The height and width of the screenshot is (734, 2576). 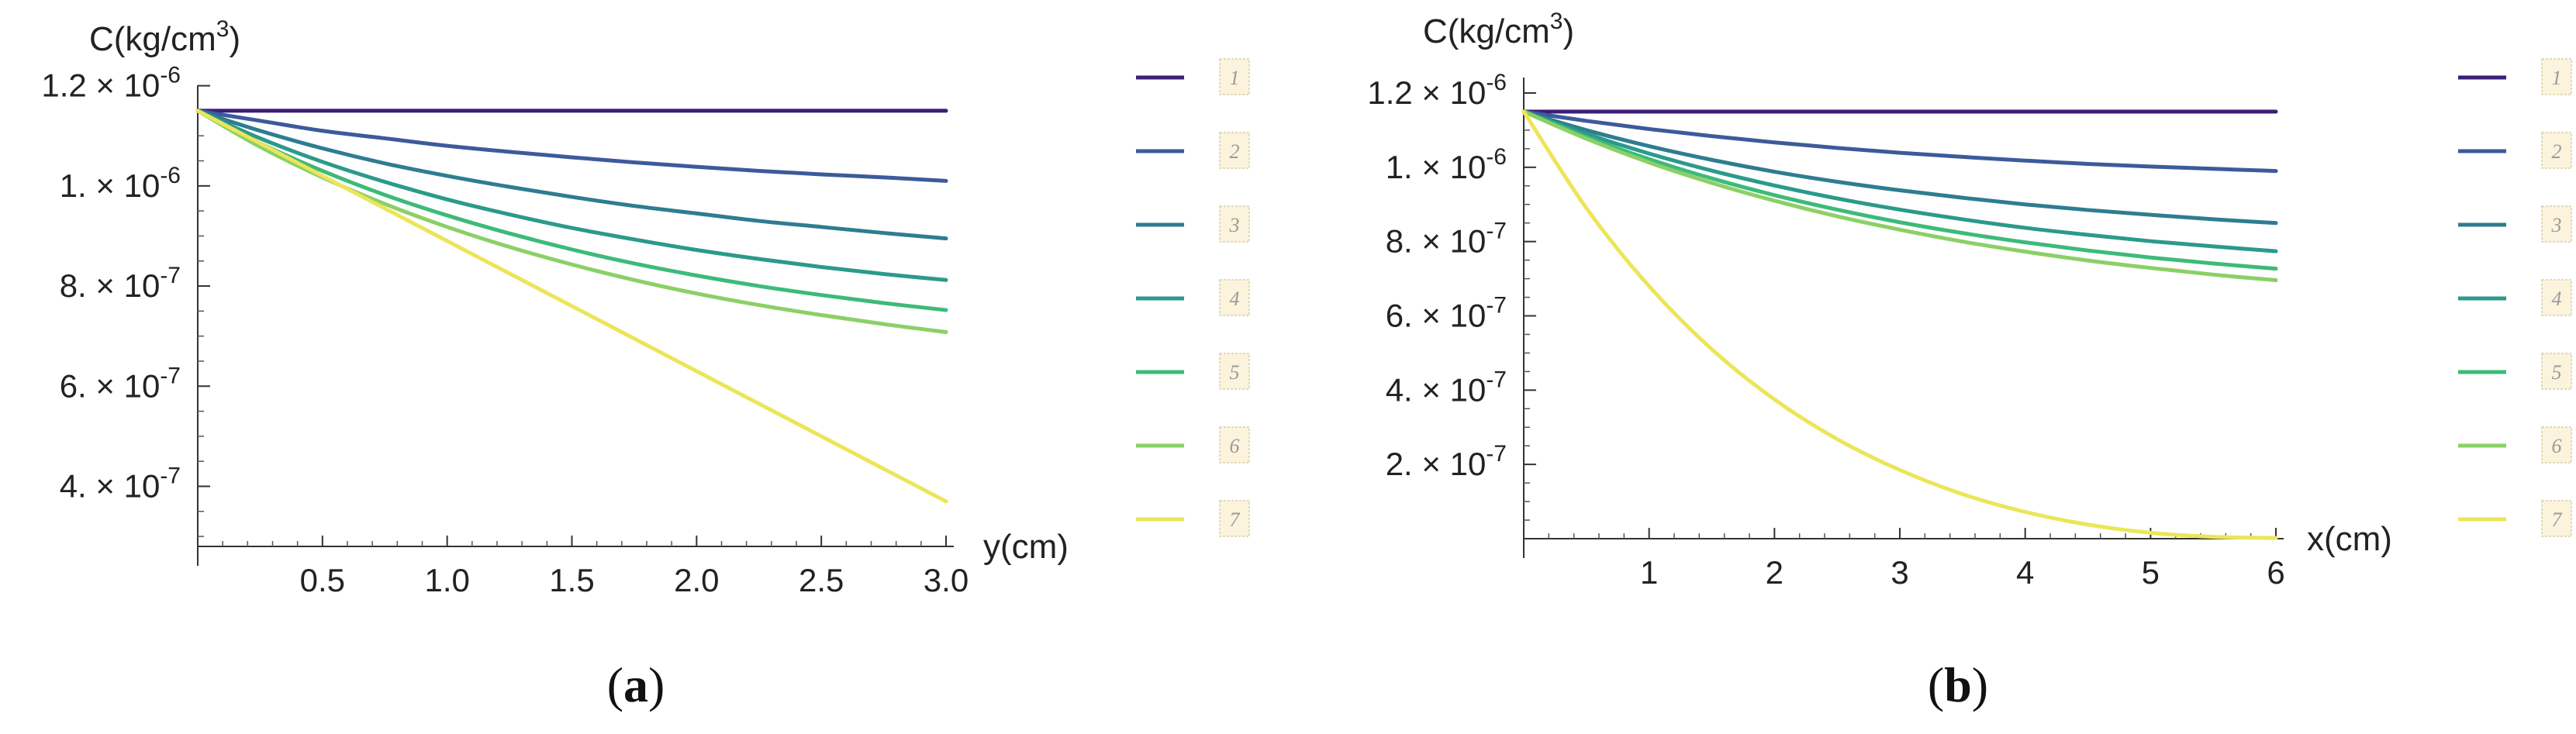 What do you see at coordinates (1649, 572) in the screenshot?
I see `x-tick-label: 1` at bounding box center [1649, 572].